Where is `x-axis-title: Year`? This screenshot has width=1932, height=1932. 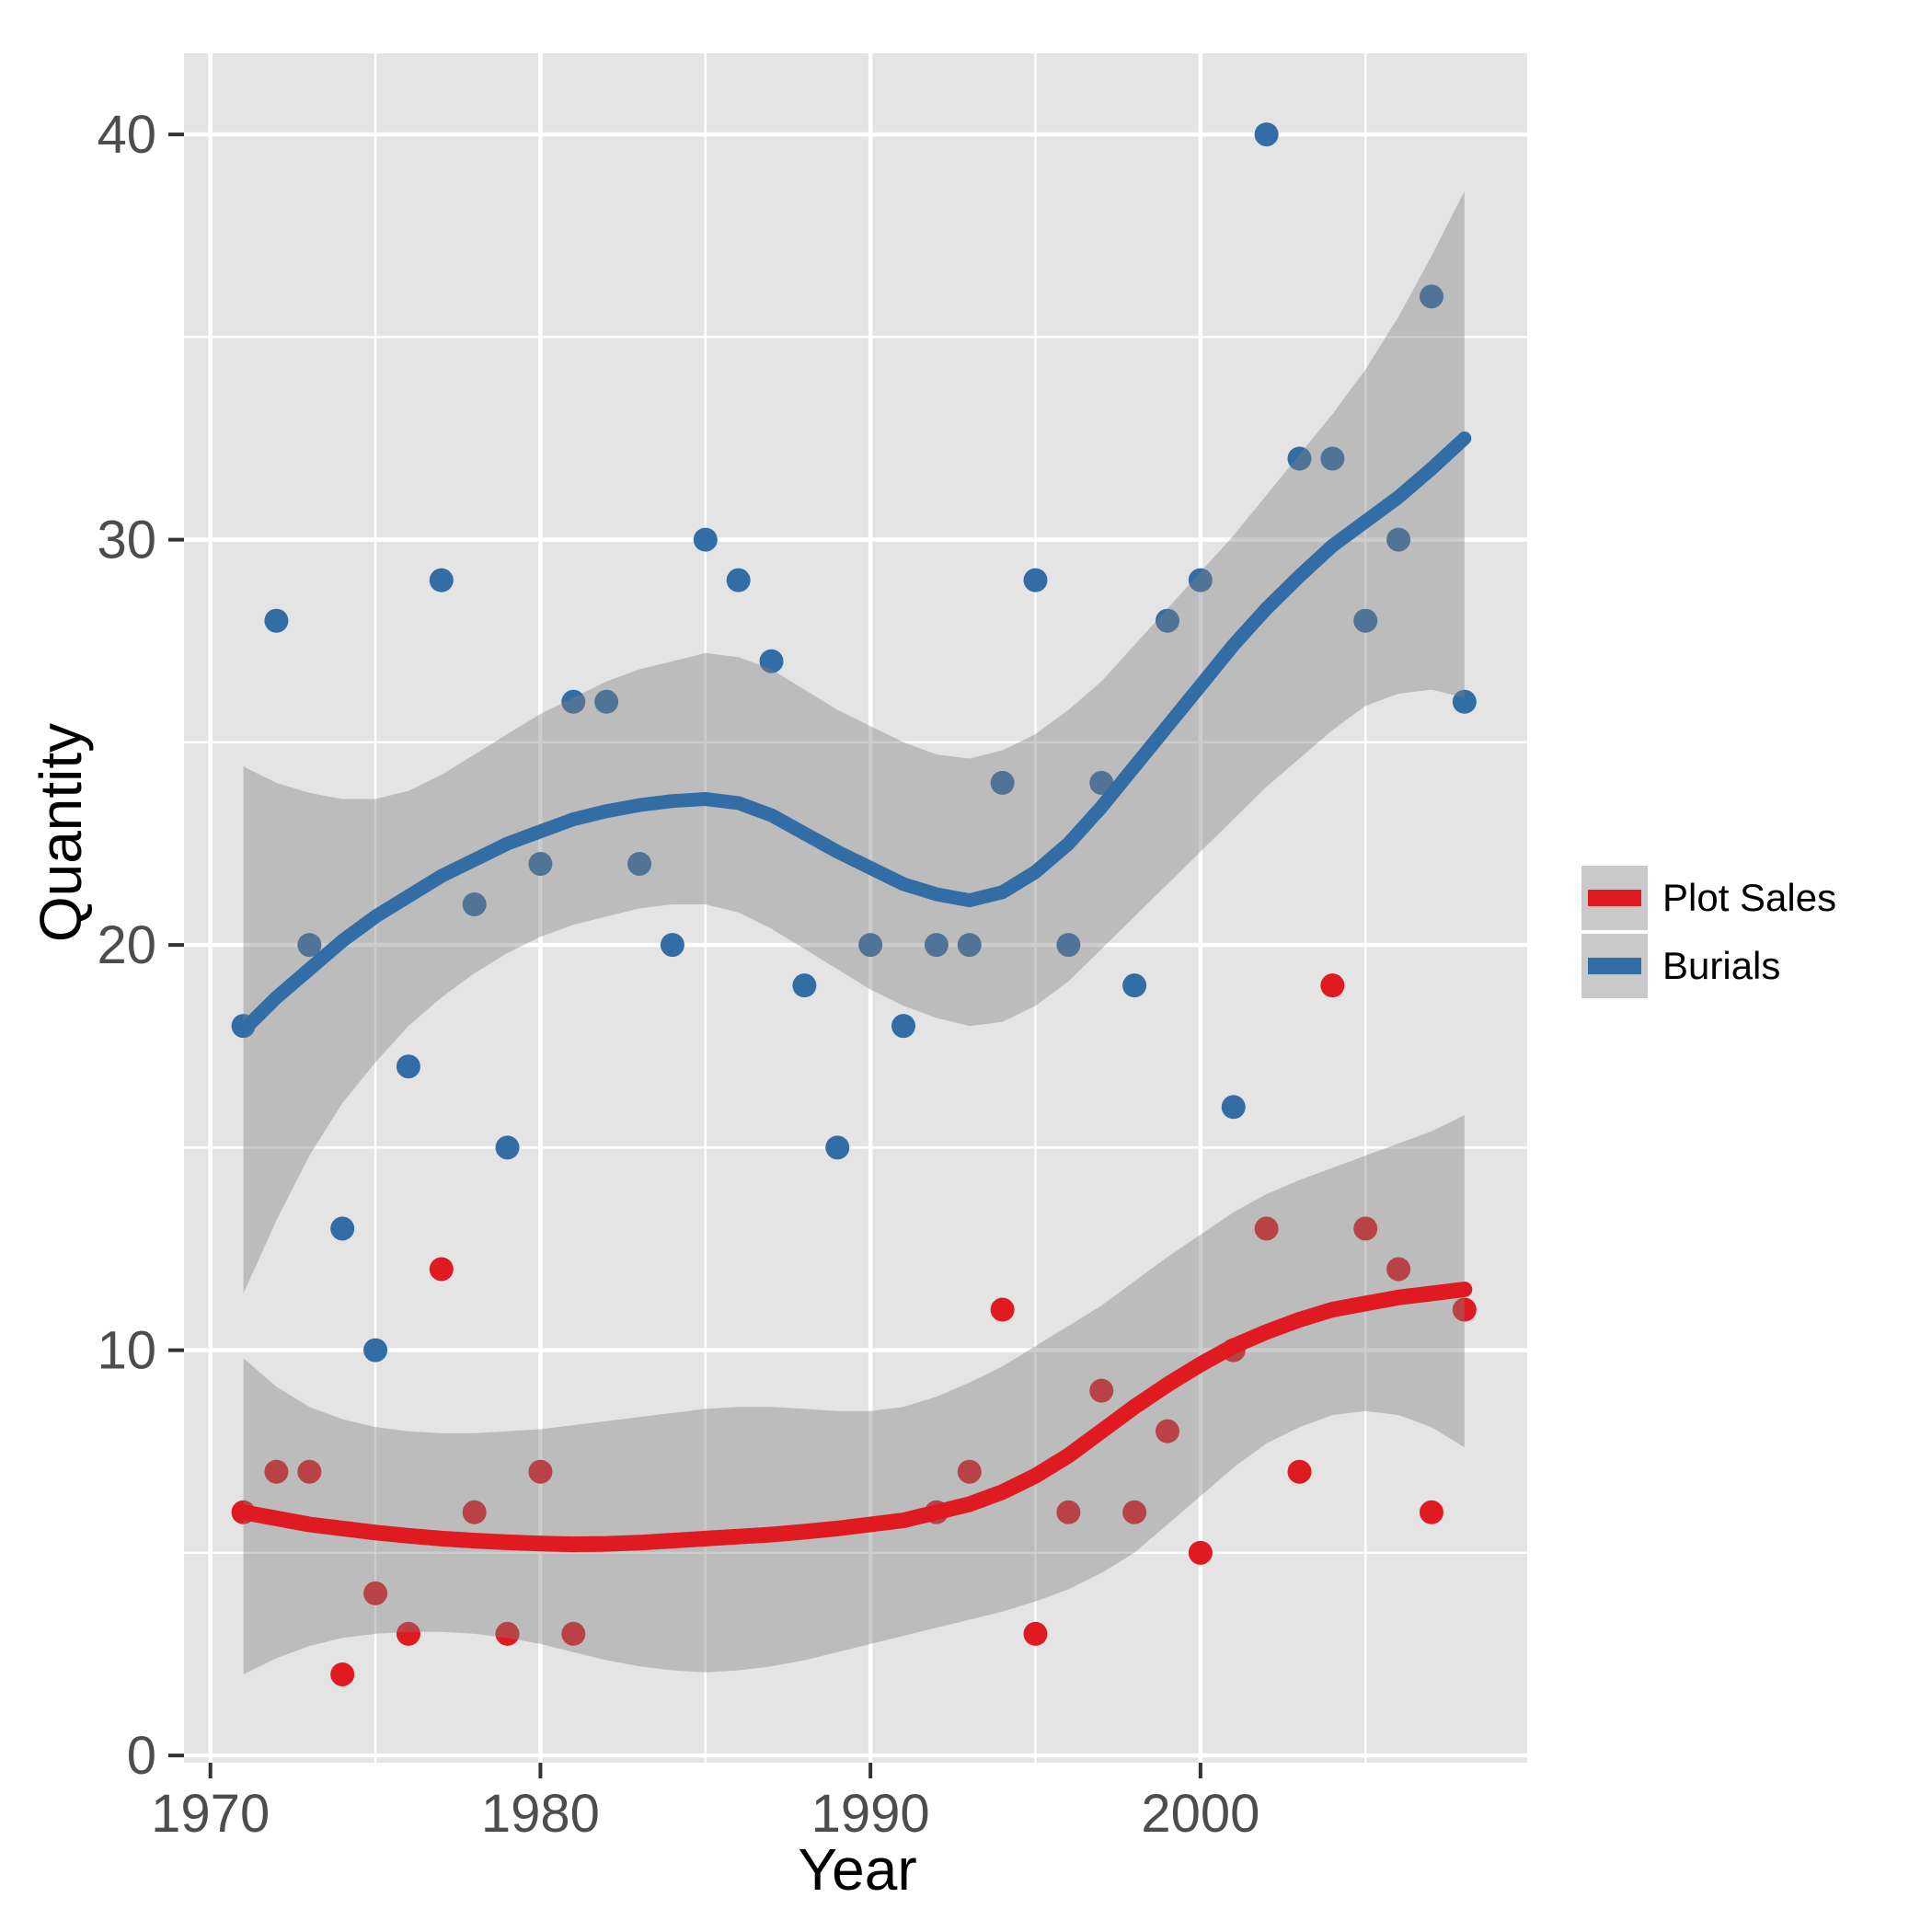
x-axis-title: Year is located at coordinates (857, 1869).